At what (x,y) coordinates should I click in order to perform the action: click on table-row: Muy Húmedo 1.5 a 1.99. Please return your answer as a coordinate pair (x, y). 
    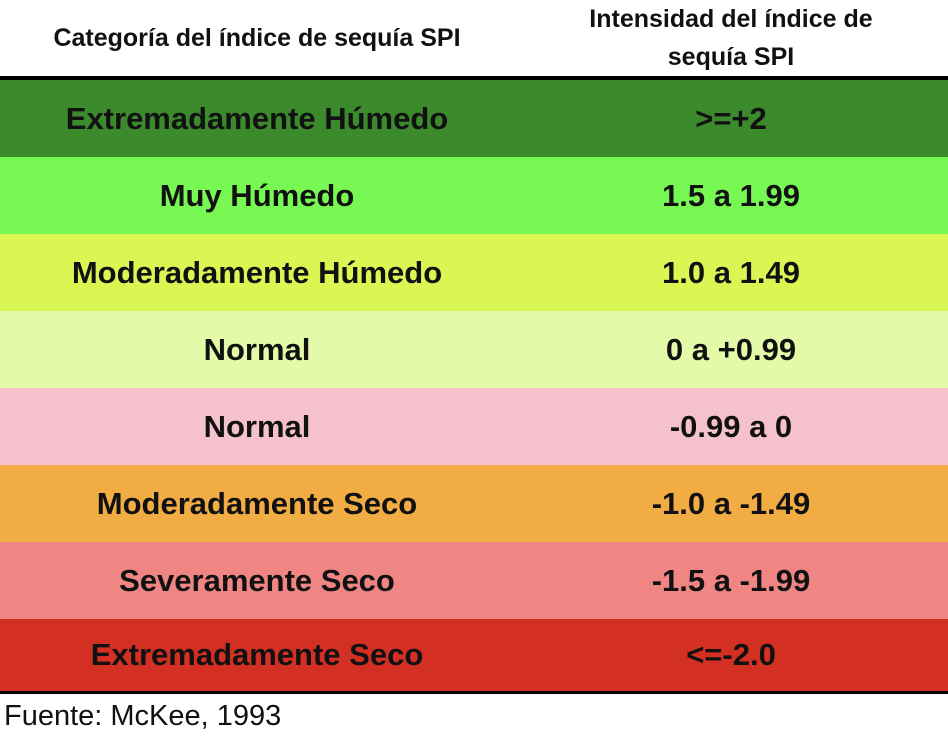
    Looking at the image, I should click on (474, 195).